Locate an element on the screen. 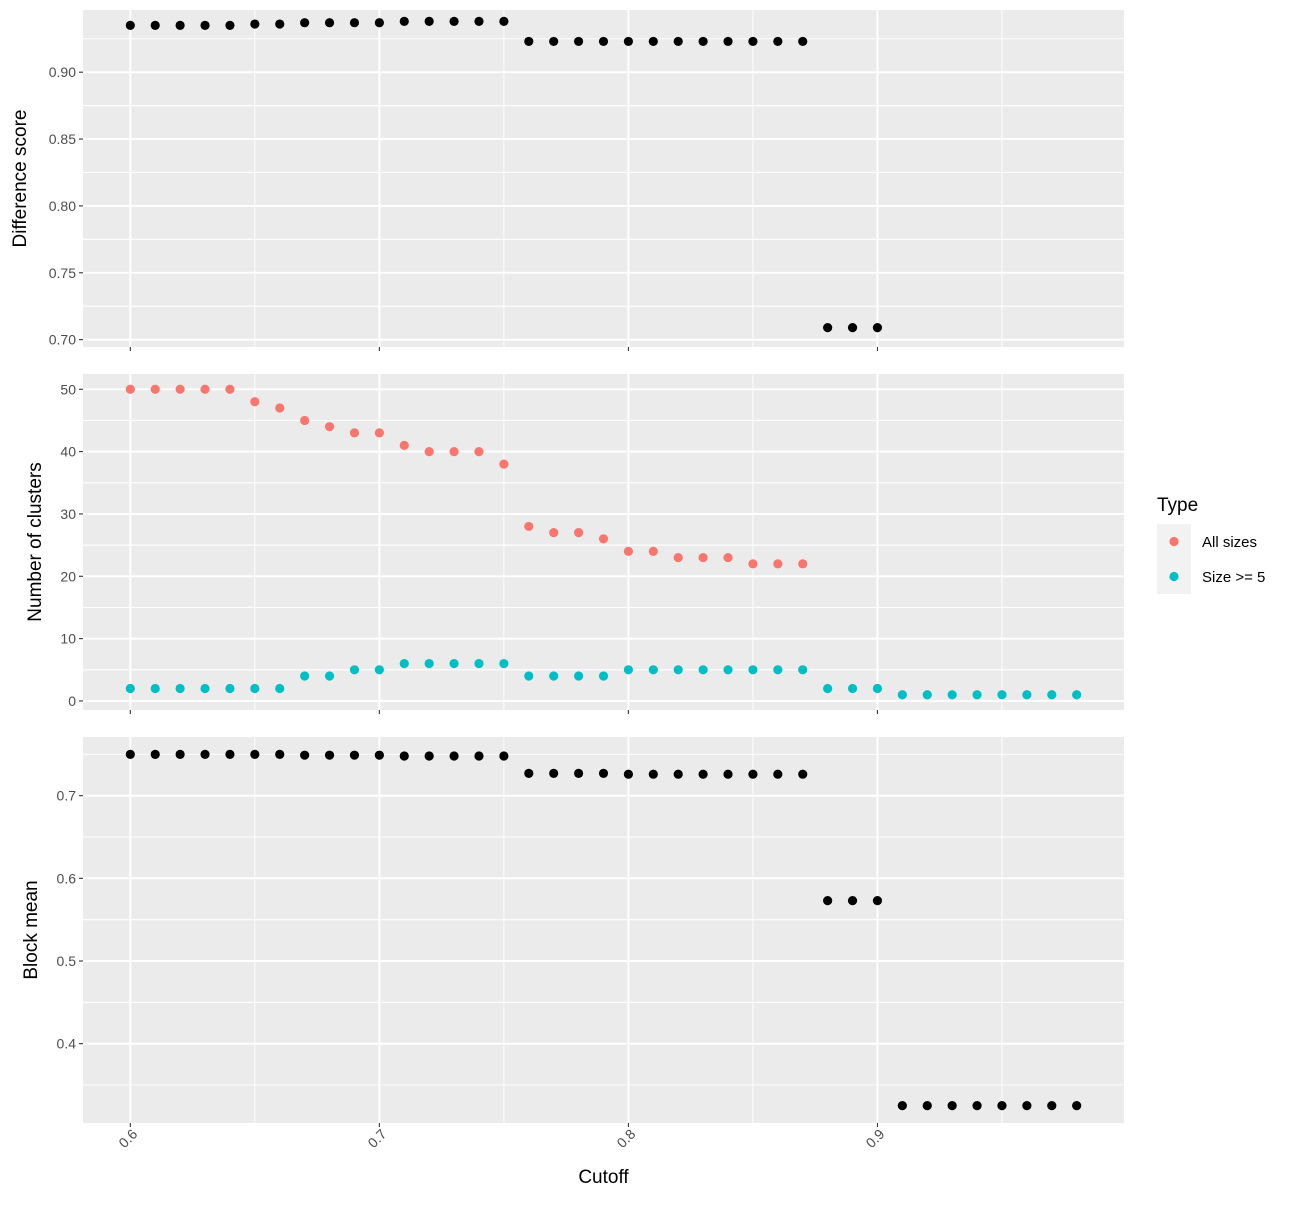 This screenshot has width=1300, height=1205. x-tick-label: 0.8 is located at coordinates (625, 1138).